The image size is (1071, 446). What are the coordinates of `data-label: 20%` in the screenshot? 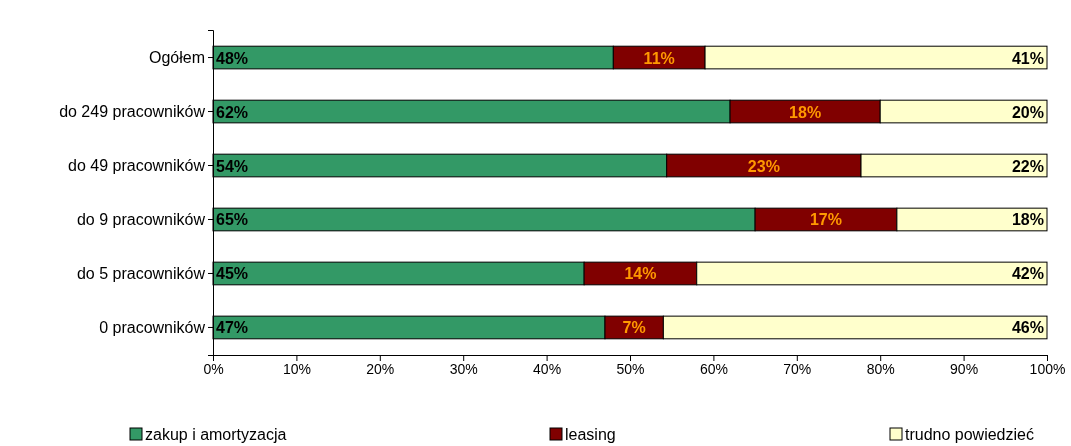 It's located at (1027, 112).